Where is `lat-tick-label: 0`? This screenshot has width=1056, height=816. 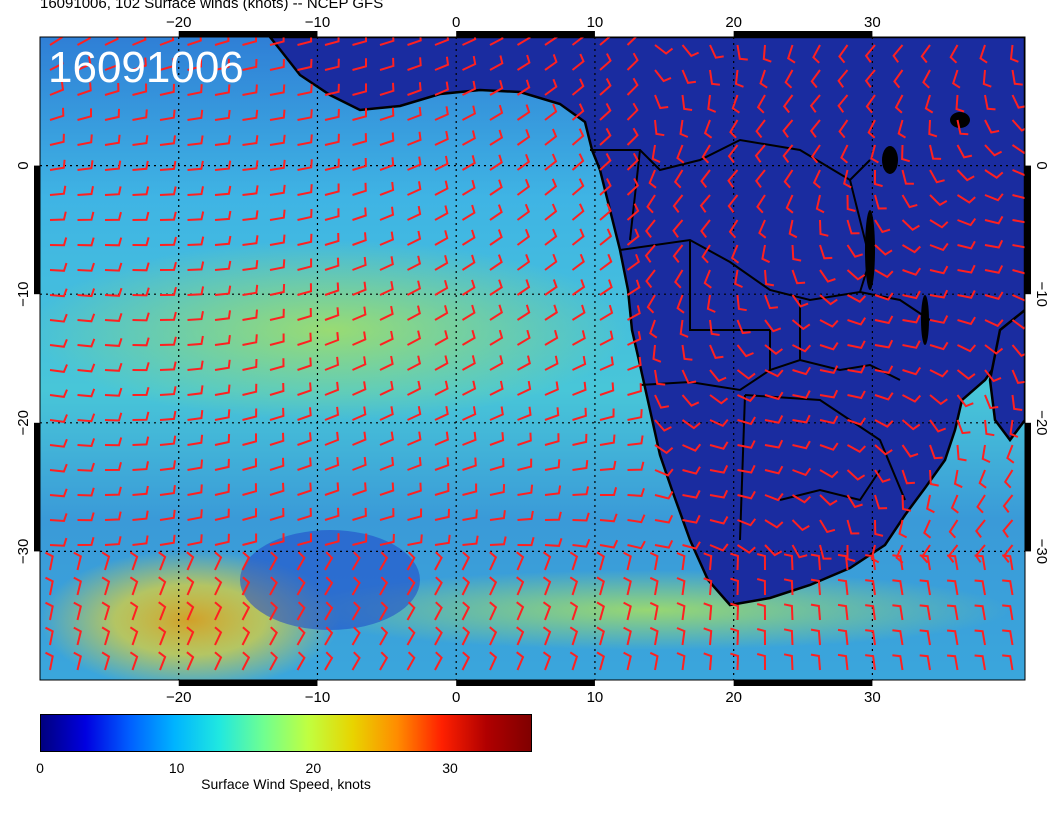 lat-tick-label: 0 is located at coordinates (23, 165).